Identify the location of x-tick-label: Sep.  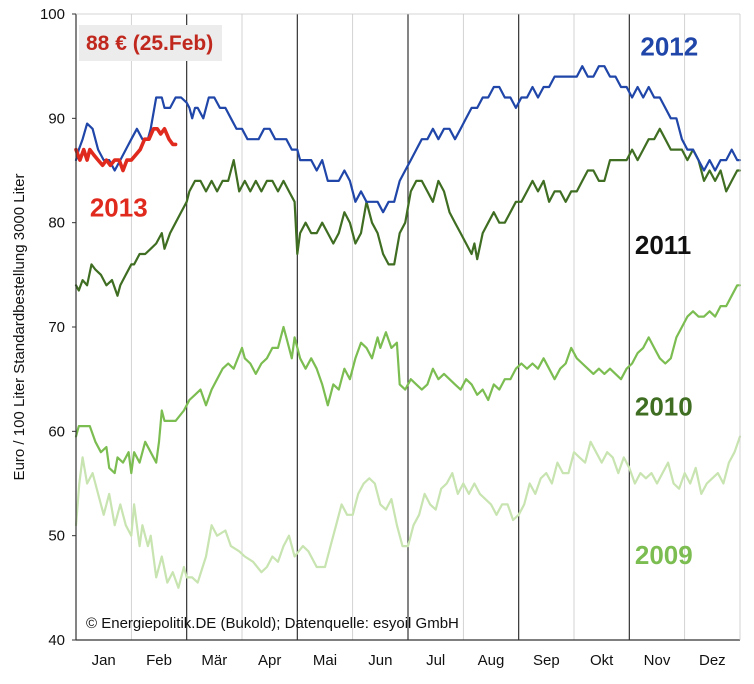
(546, 660).